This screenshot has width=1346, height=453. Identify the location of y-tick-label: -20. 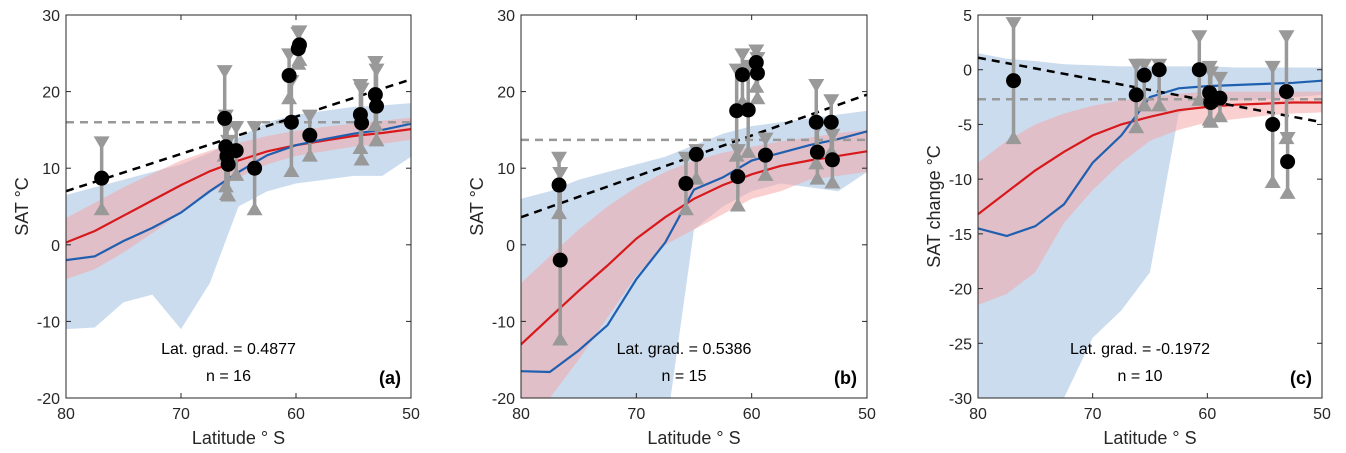
(48, 399).